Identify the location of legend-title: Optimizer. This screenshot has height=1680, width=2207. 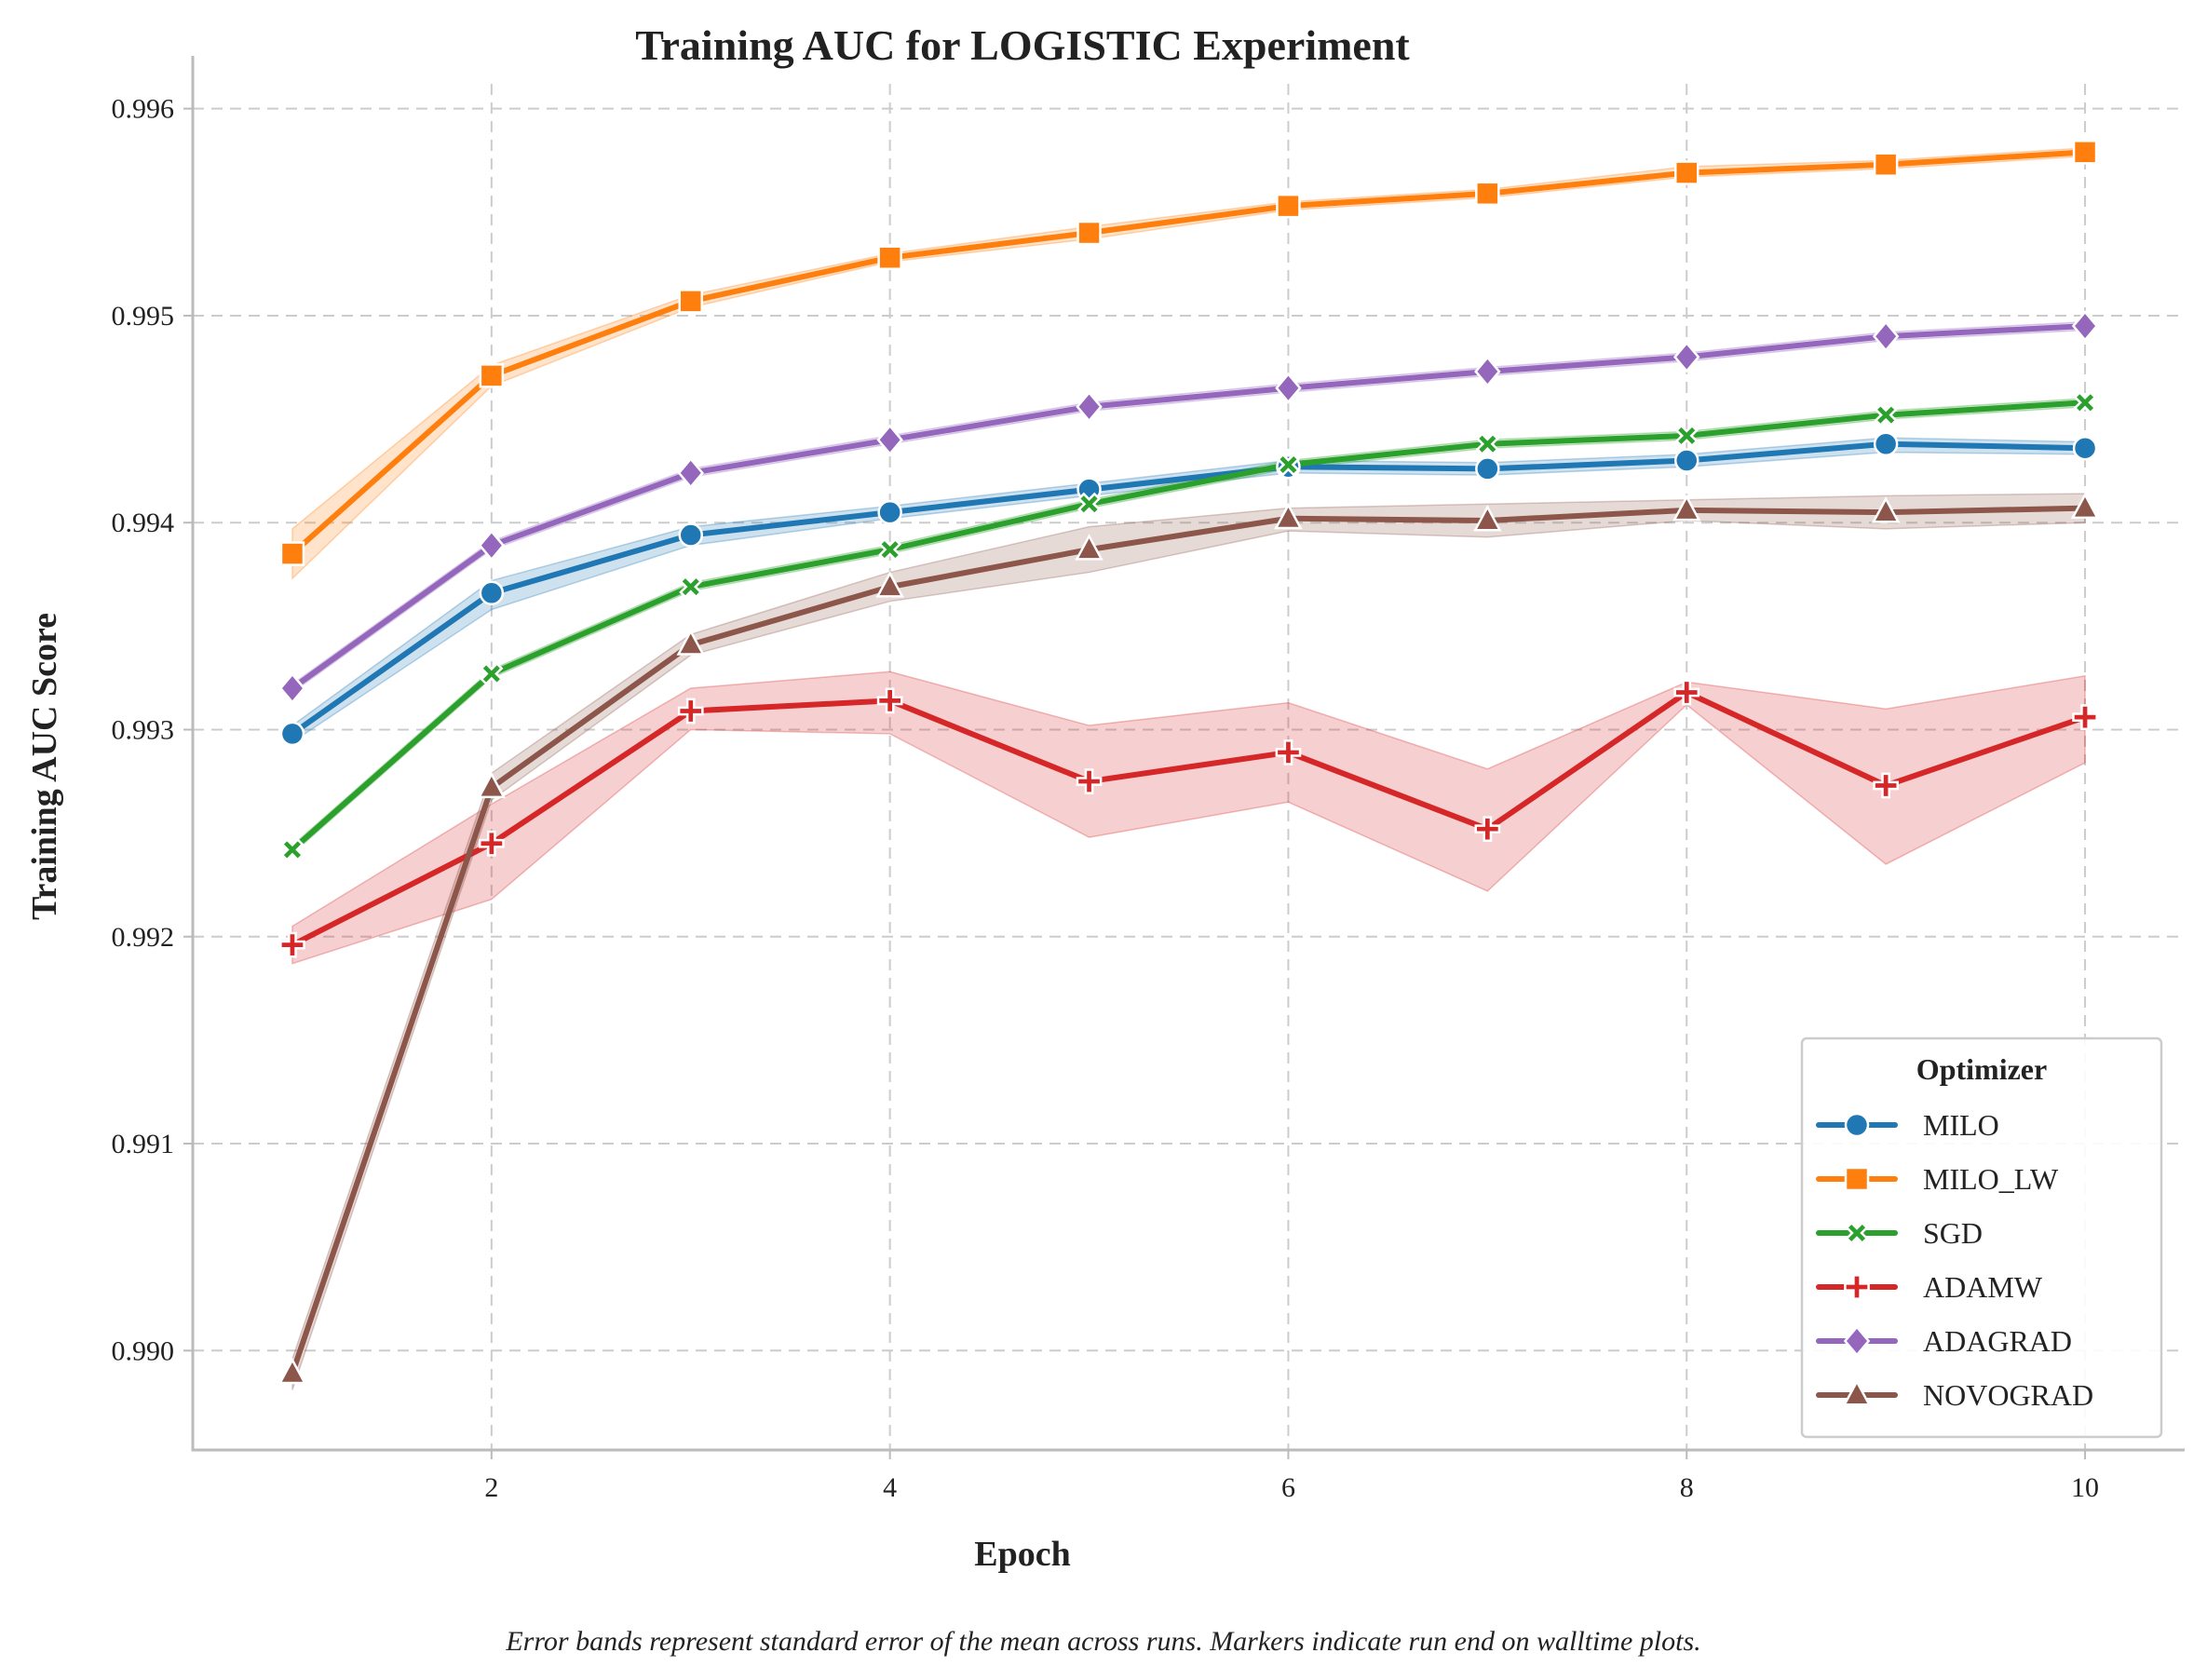
(1981, 1069).